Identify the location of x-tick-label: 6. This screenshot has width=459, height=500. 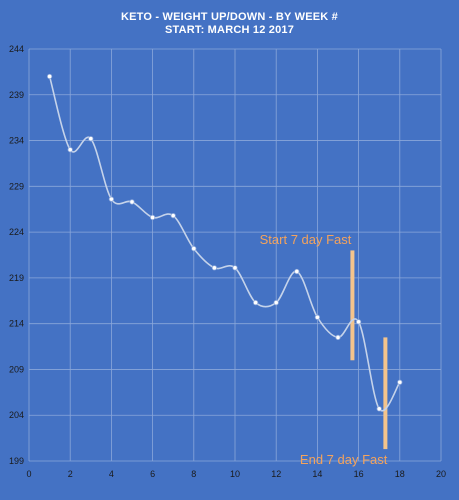
(152, 474).